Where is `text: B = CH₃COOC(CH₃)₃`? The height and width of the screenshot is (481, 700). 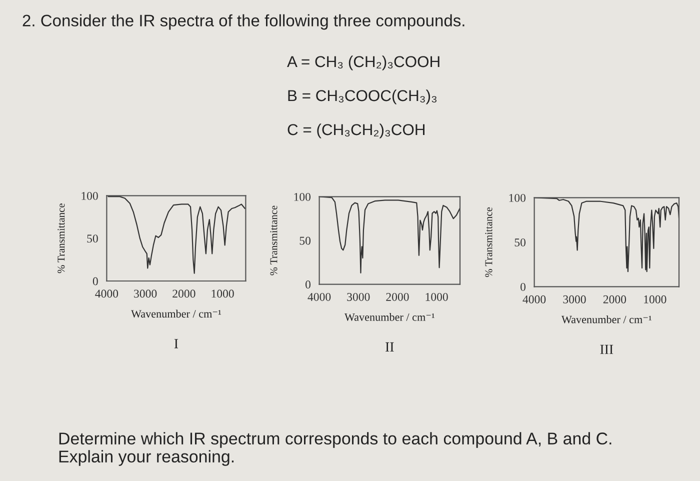 text: B = CH₃COOC(CH₃)₃ is located at coordinates (362, 97).